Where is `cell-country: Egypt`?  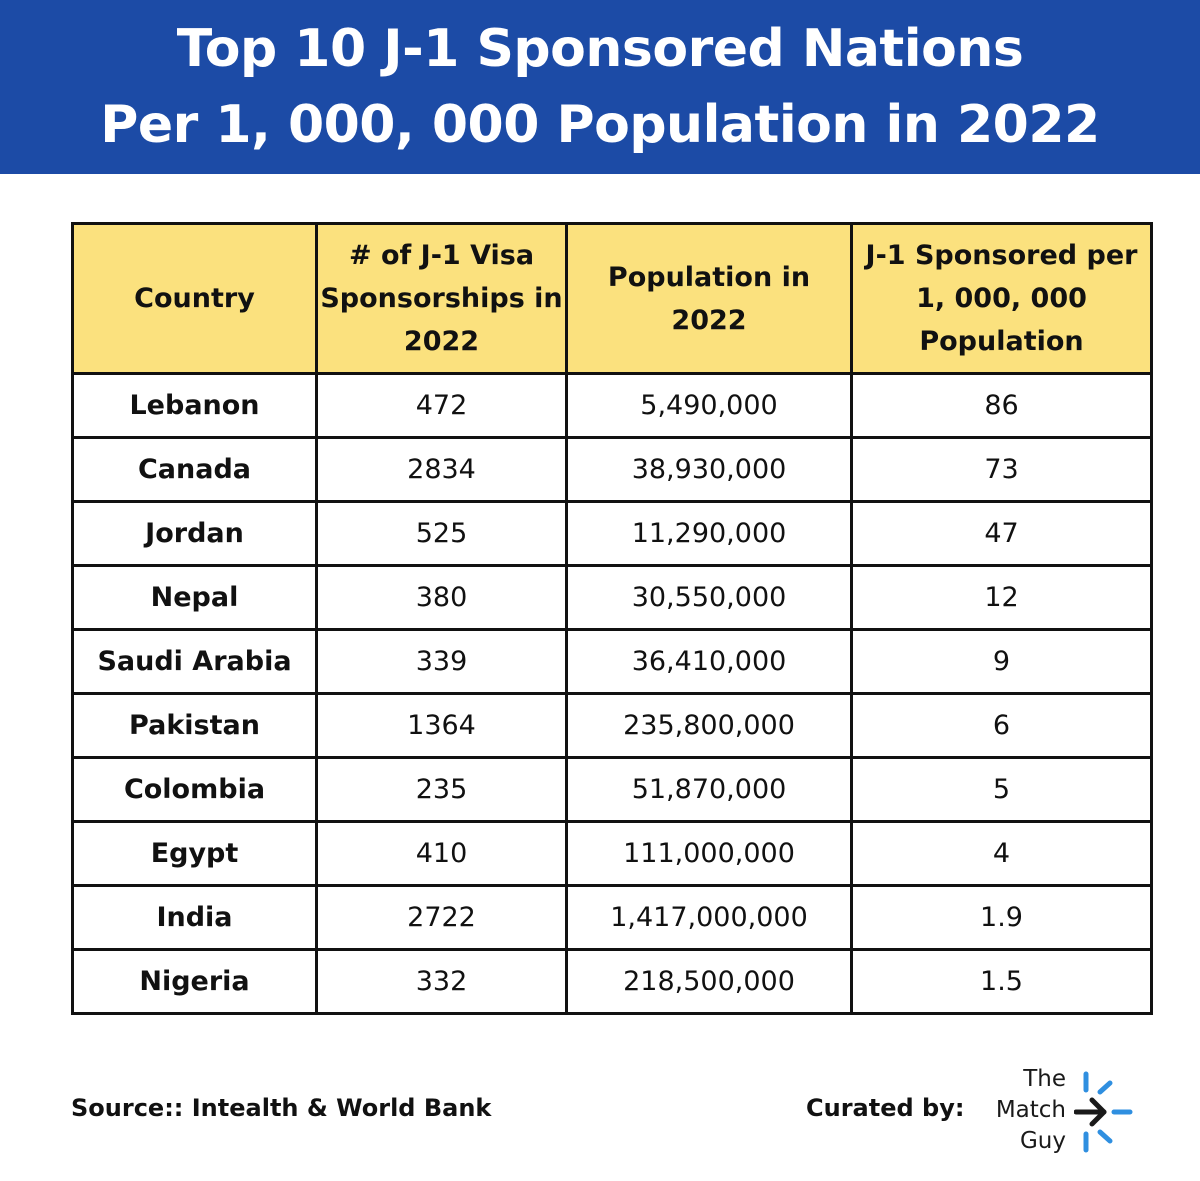
cell-country: Egypt is located at coordinates (194, 853).